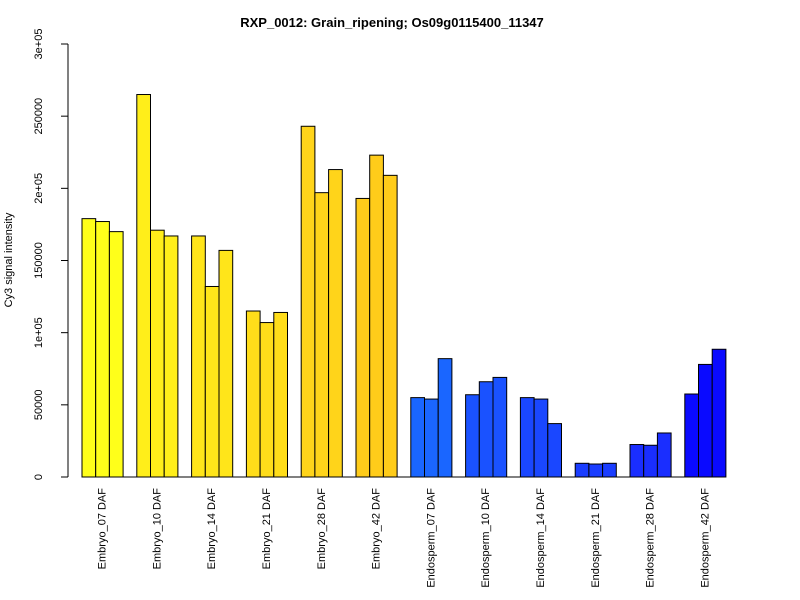 The width and height of the screenshot is (800, 600). What do you see at coordinates (39, 44) in the screenshot?
I see `y-tick-label: 3e+05` at bounding box center [39, 44].